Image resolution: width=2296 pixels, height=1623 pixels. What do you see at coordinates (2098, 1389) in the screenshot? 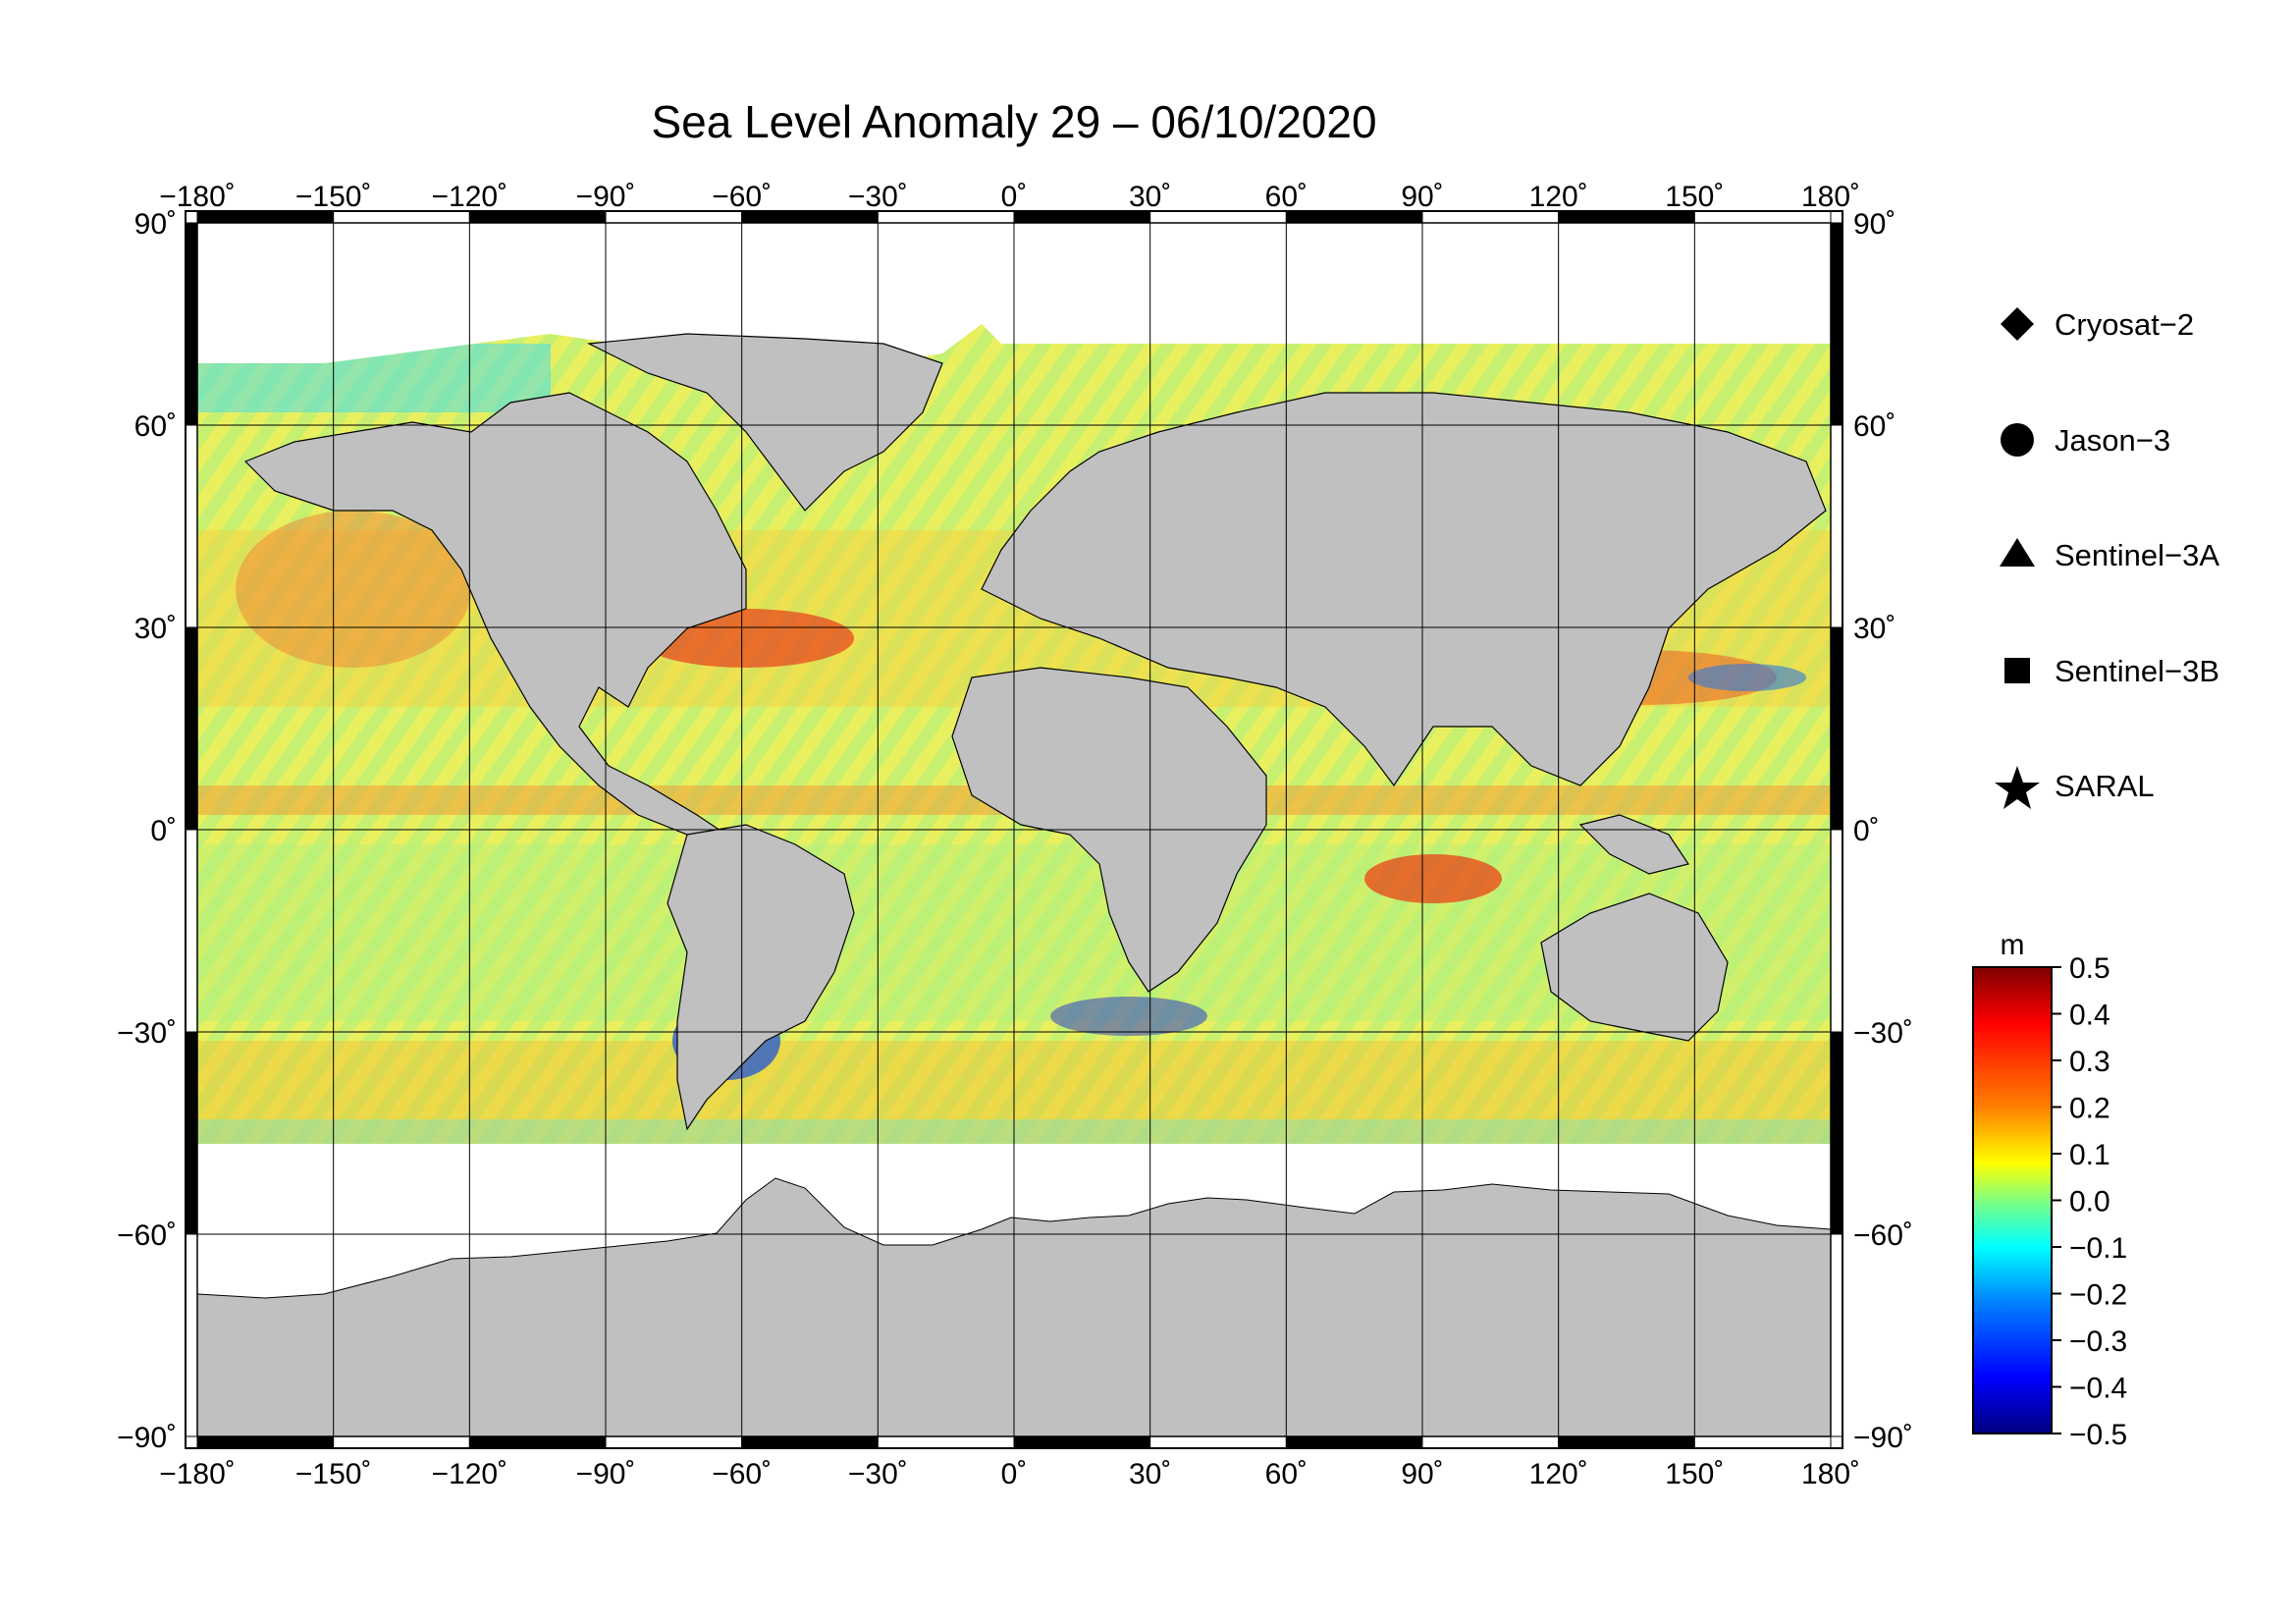
I see `colorbar-tick-label: −0.4` at bounding box center [2098, 1389].